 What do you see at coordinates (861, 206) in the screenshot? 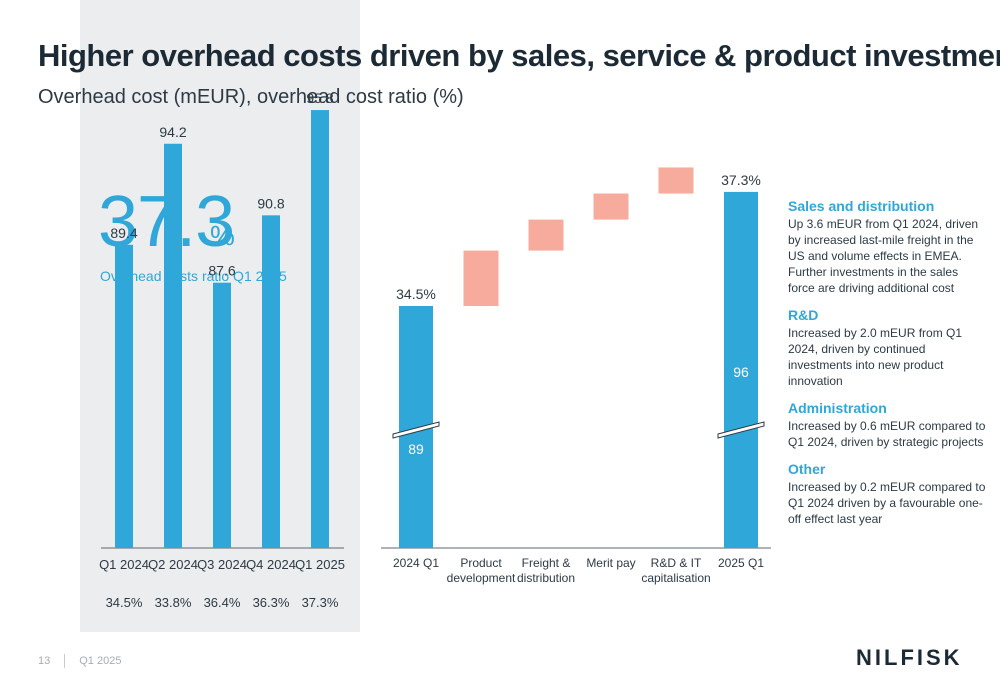
I see `note-title: Sales and distribution` at bounding box center [861, 206].